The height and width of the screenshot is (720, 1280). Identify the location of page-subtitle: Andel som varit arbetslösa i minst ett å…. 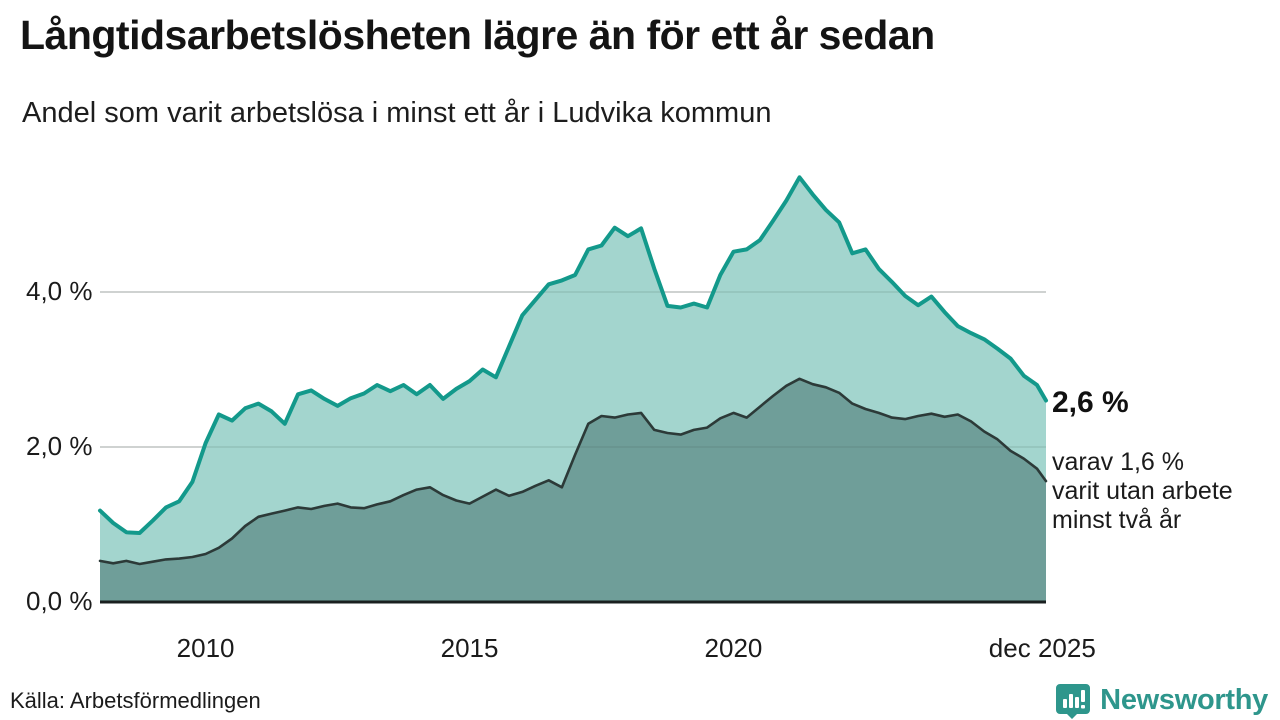
(397, 113).